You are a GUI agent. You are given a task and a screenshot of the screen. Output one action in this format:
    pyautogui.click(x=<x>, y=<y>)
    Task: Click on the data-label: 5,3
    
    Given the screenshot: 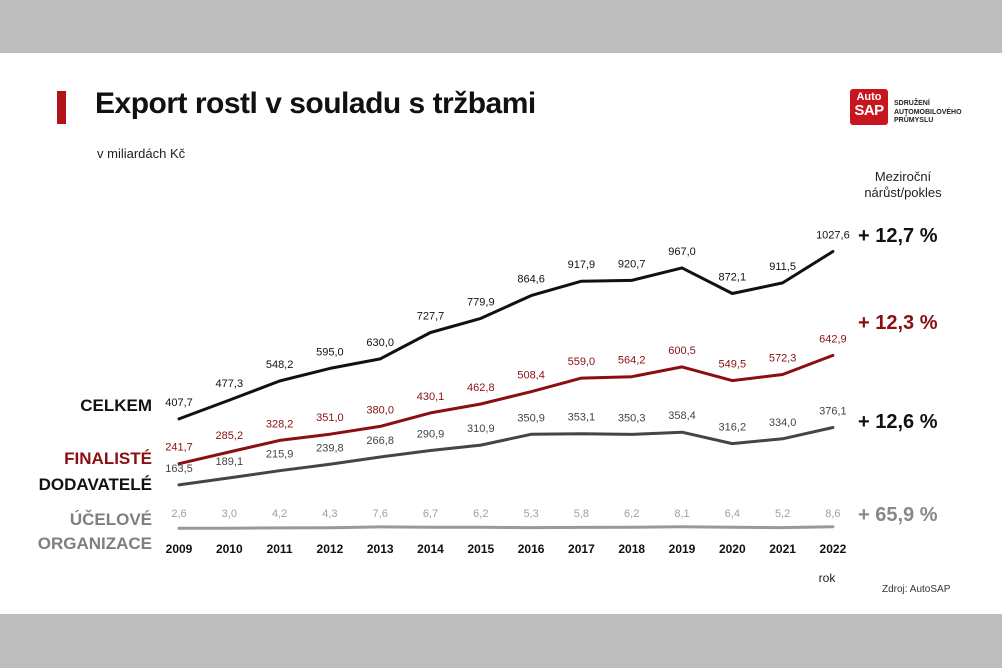 What is the action you would take?
    pyautogui.click(x=530, y=514)
    